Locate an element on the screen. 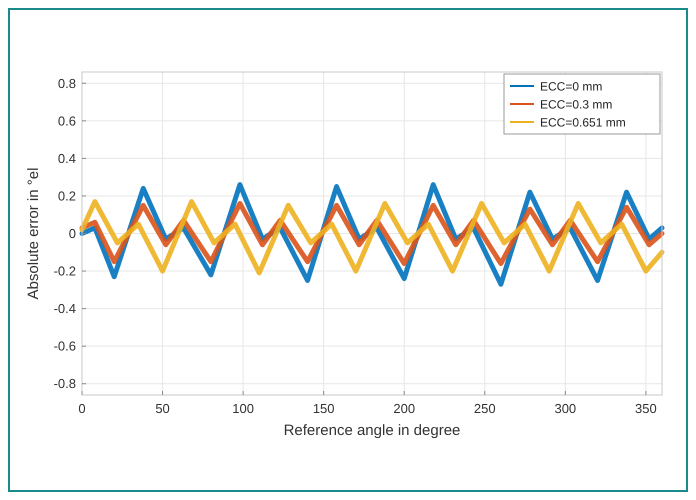 This screenshot has height=500, width=696. y-tick-label: 0.2 is located at coordinates (67, 196).